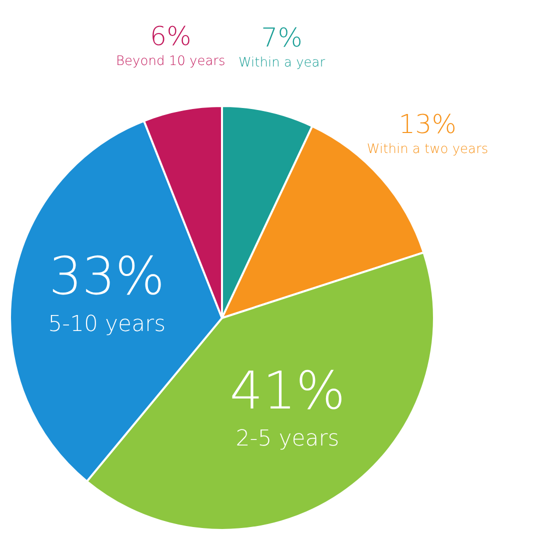 The image size is (544, 550). What do you see at coordinates (288, 391) in the screenshot?
I see `data-label: 41%` at bounding box center [288, 391].